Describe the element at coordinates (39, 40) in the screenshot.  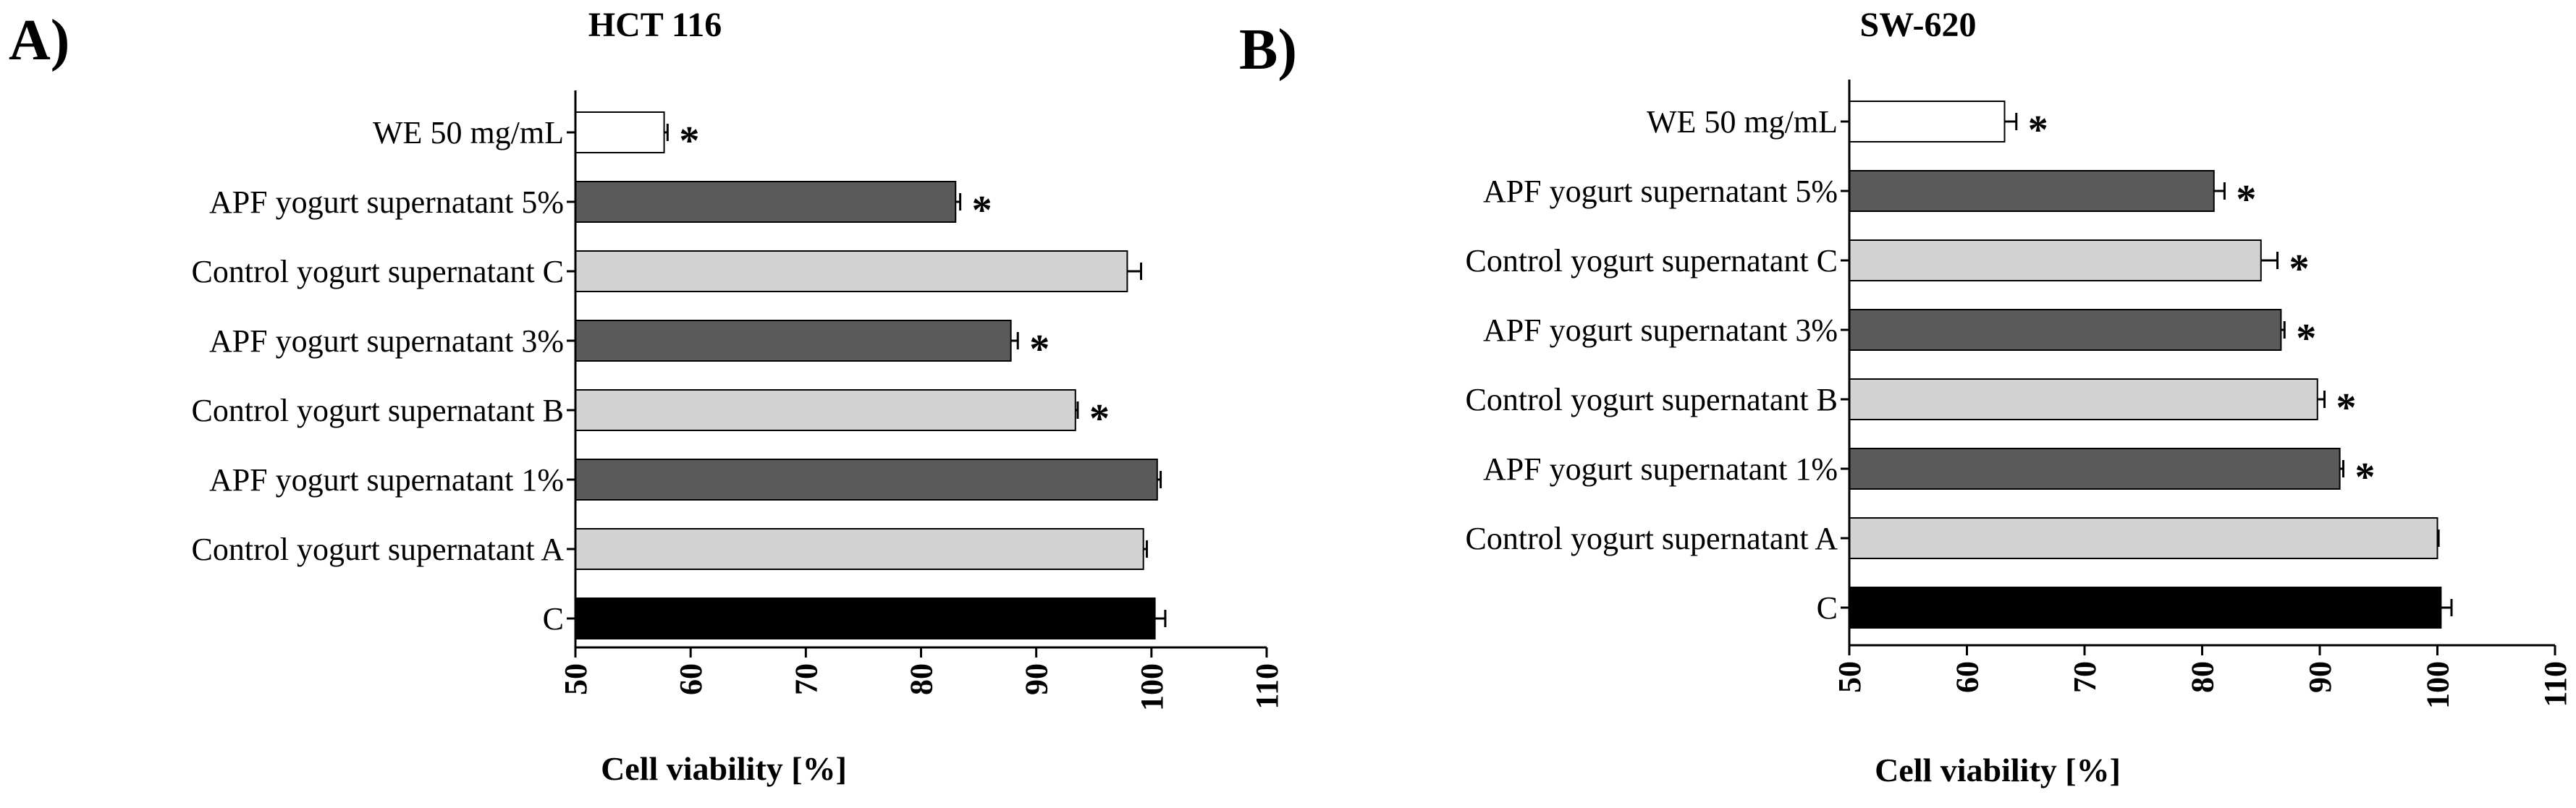
I see `panel-label: A)` at that location.